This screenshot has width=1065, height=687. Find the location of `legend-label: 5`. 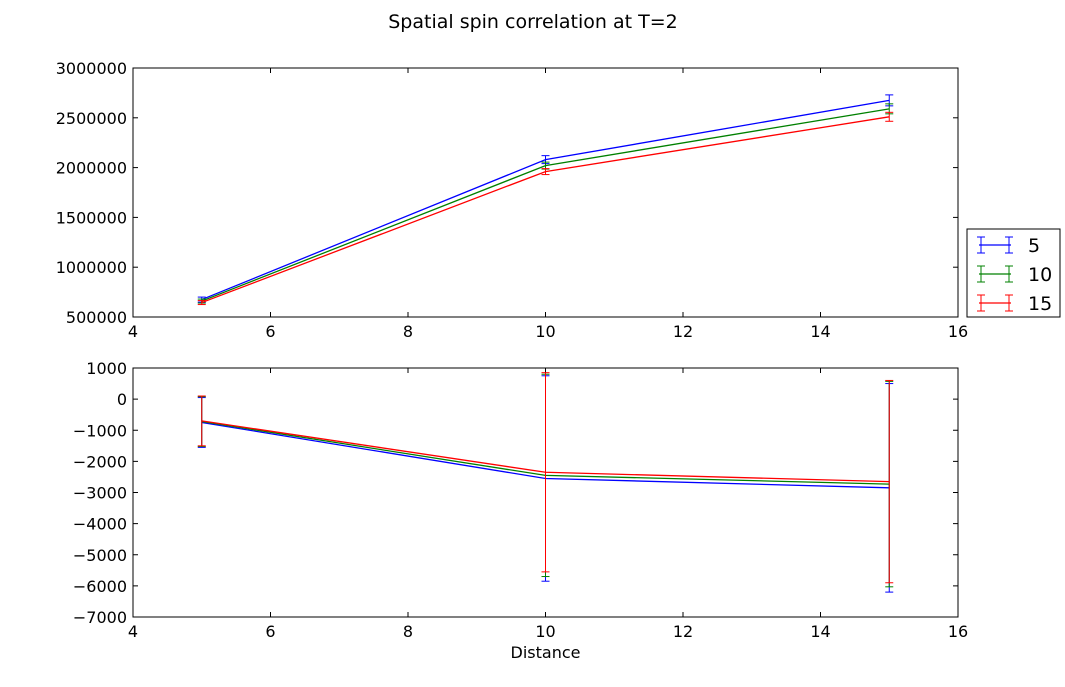

legend-label: 5 is located at coordinates (1034, 246).